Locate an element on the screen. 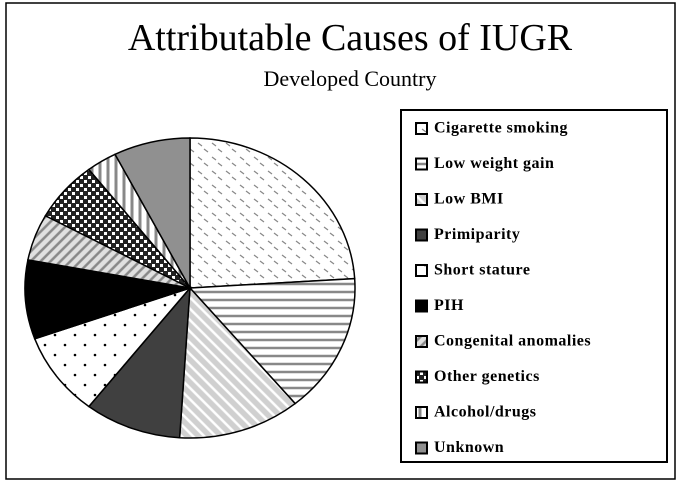 The image size is (681, 482). legend-label: Other genetics is located at coordinates (487, 376).